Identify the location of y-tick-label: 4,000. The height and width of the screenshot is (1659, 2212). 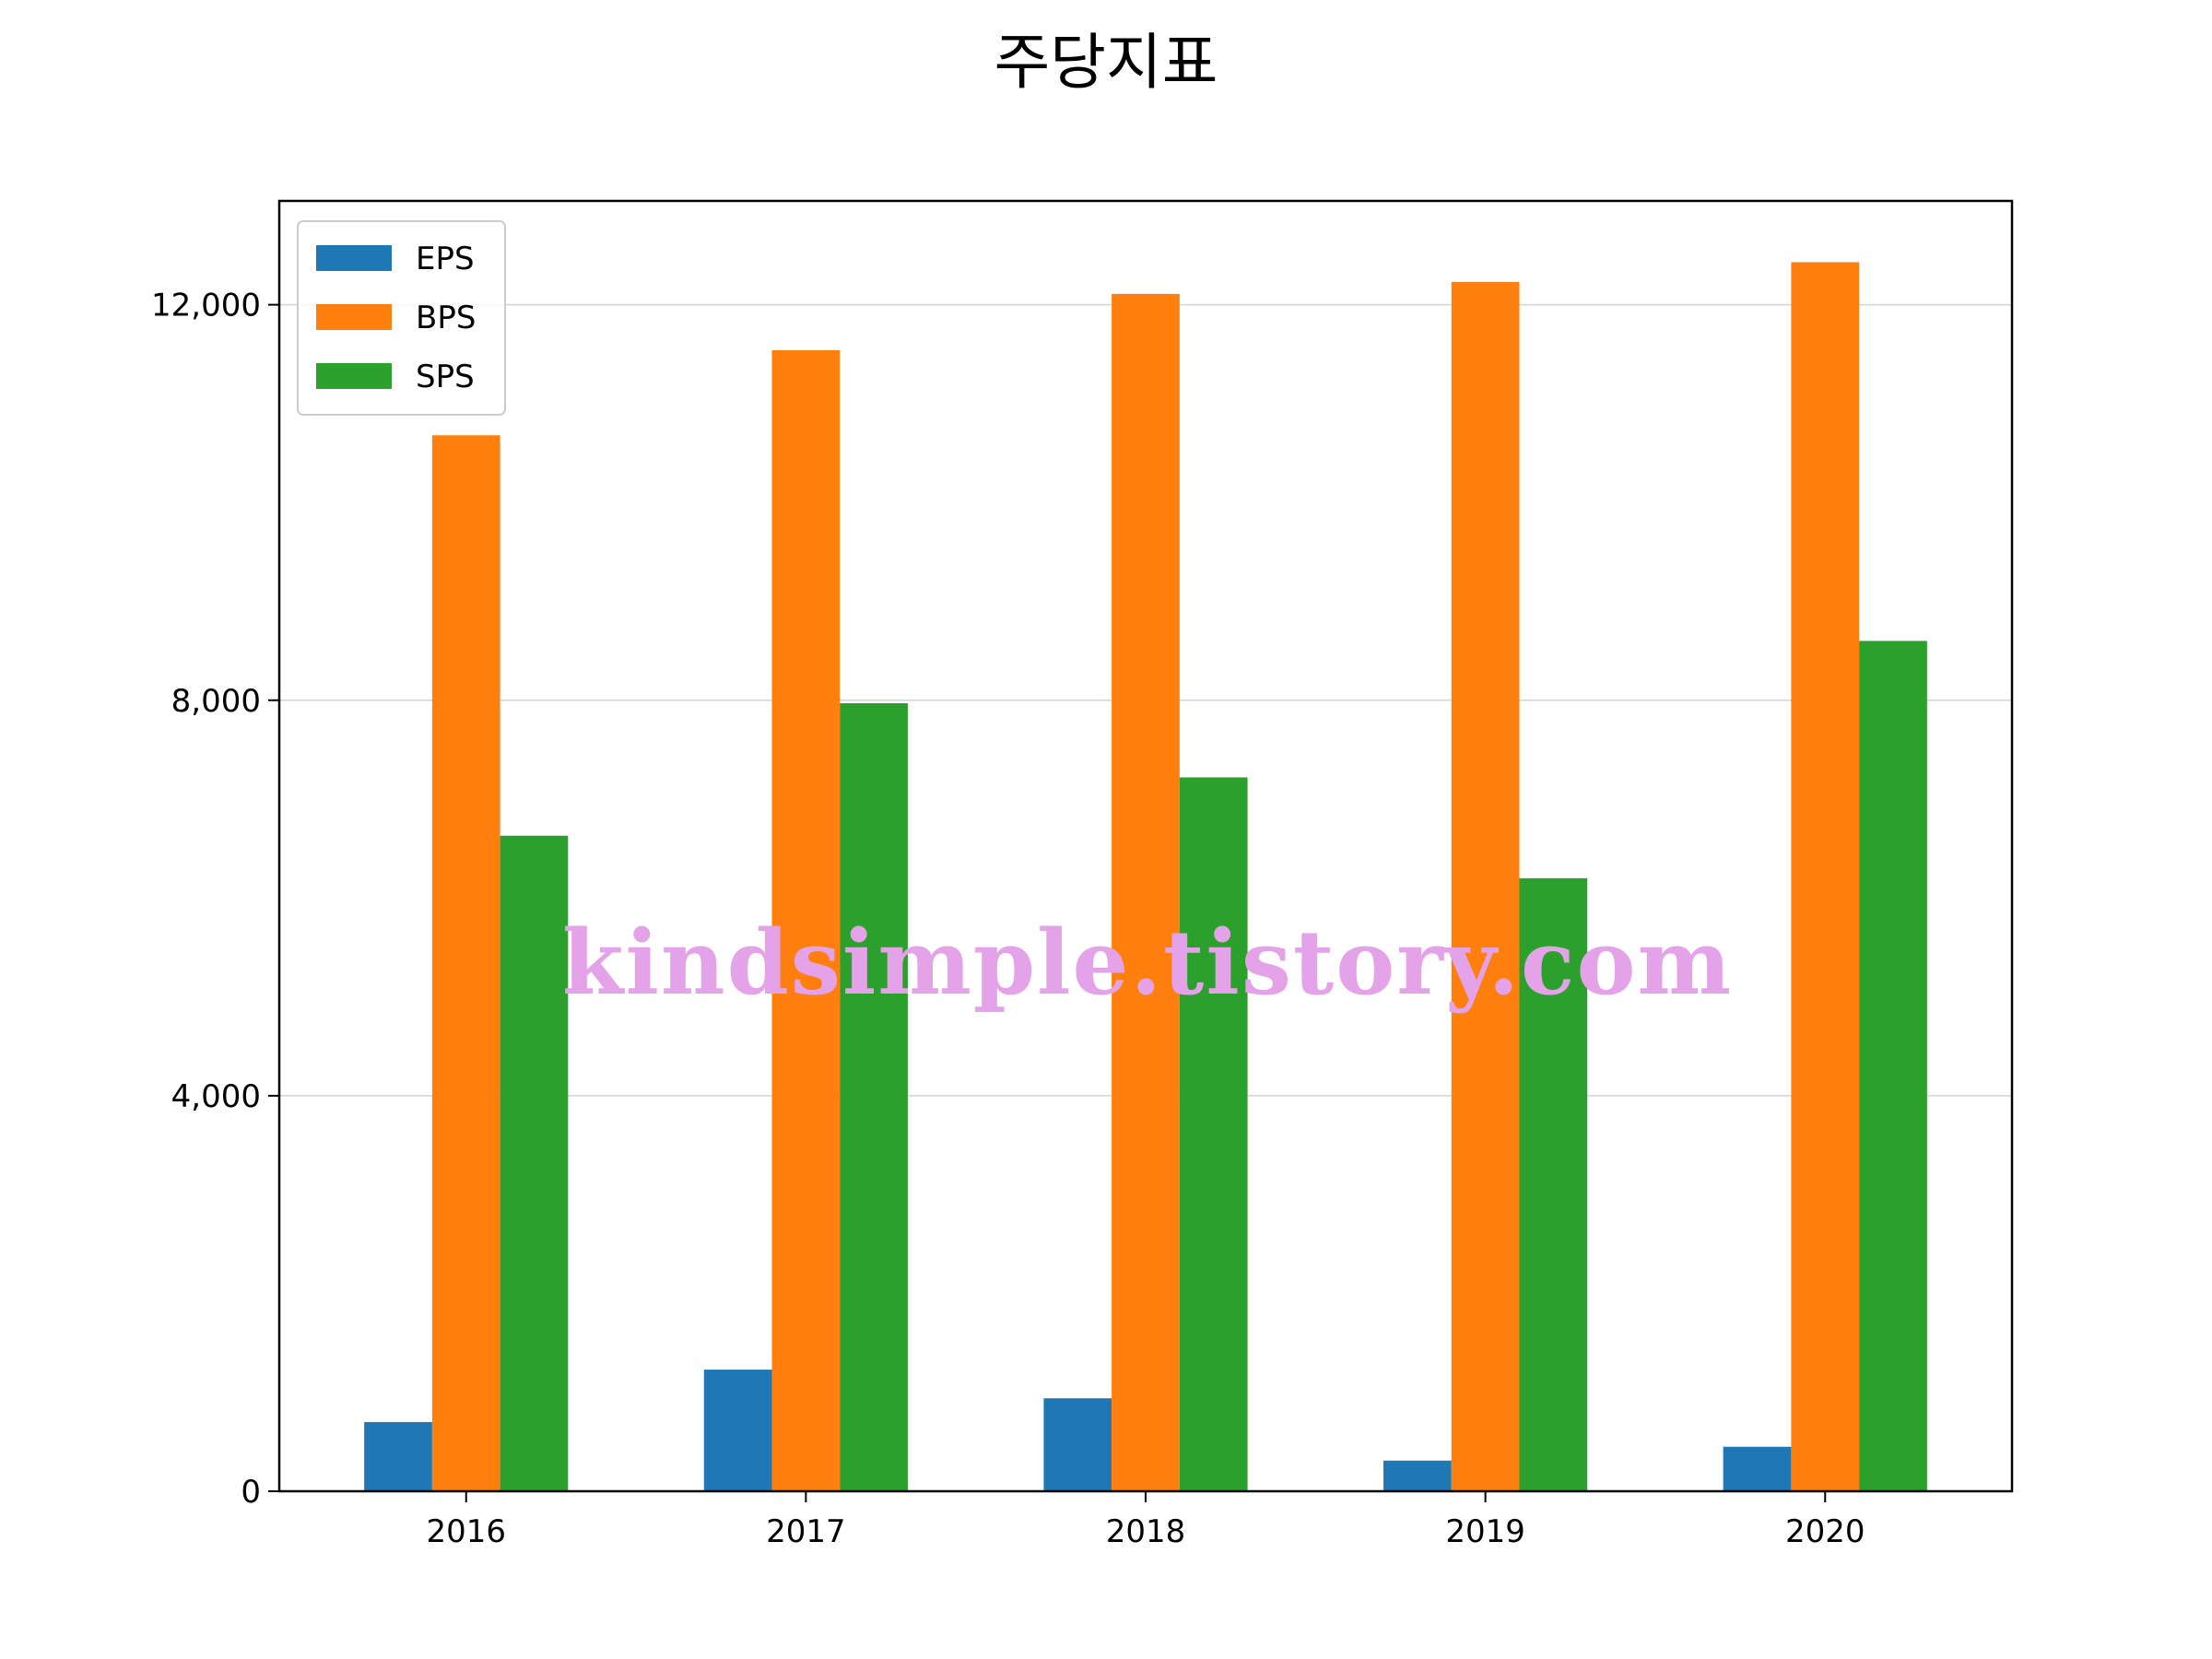
(216, 1096).